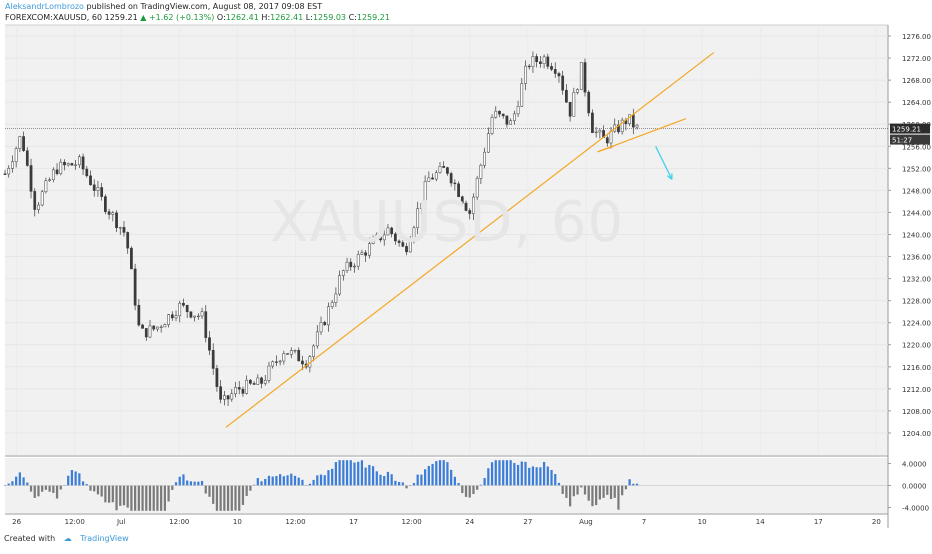 This screenshot has height=554, width=932. I want to click on time-tick-label: 27, so click(527, 522).